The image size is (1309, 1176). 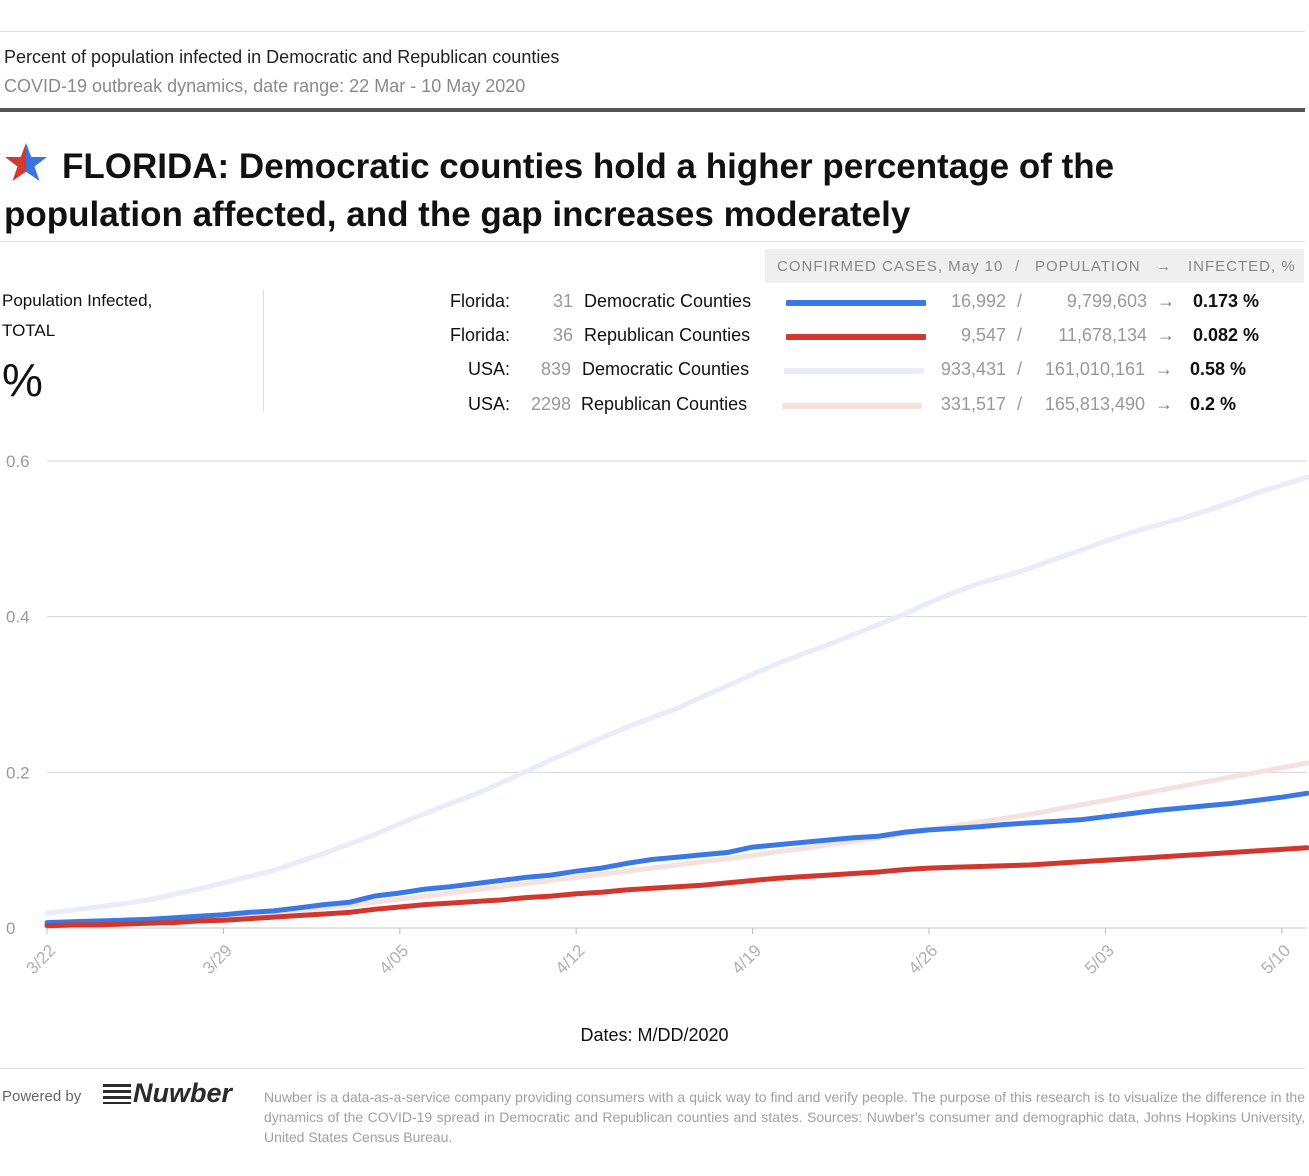 I want to click on star-icon, so click(x=26, y=162).